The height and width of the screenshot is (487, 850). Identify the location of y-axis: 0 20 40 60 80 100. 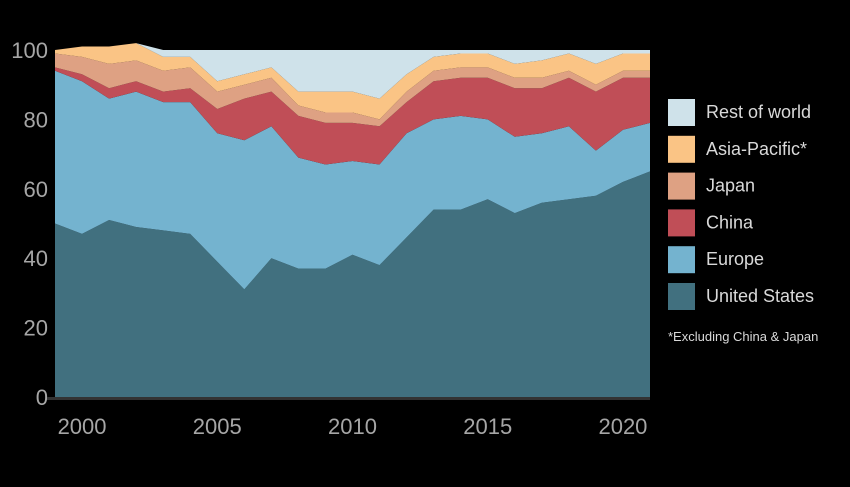
(29, 224).